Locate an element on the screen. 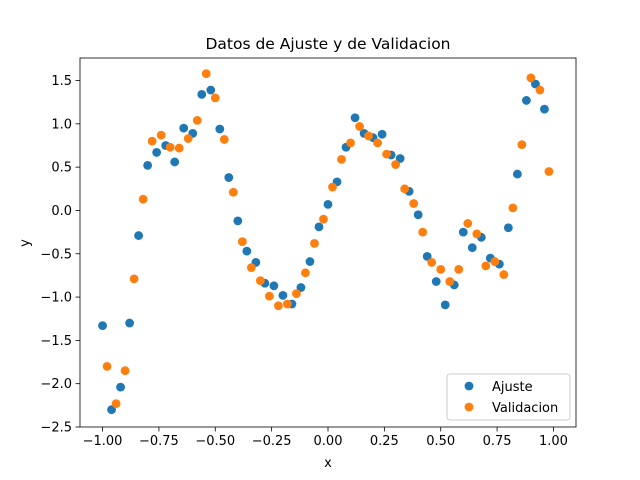  legend-box is located at coordinates (508, 397).